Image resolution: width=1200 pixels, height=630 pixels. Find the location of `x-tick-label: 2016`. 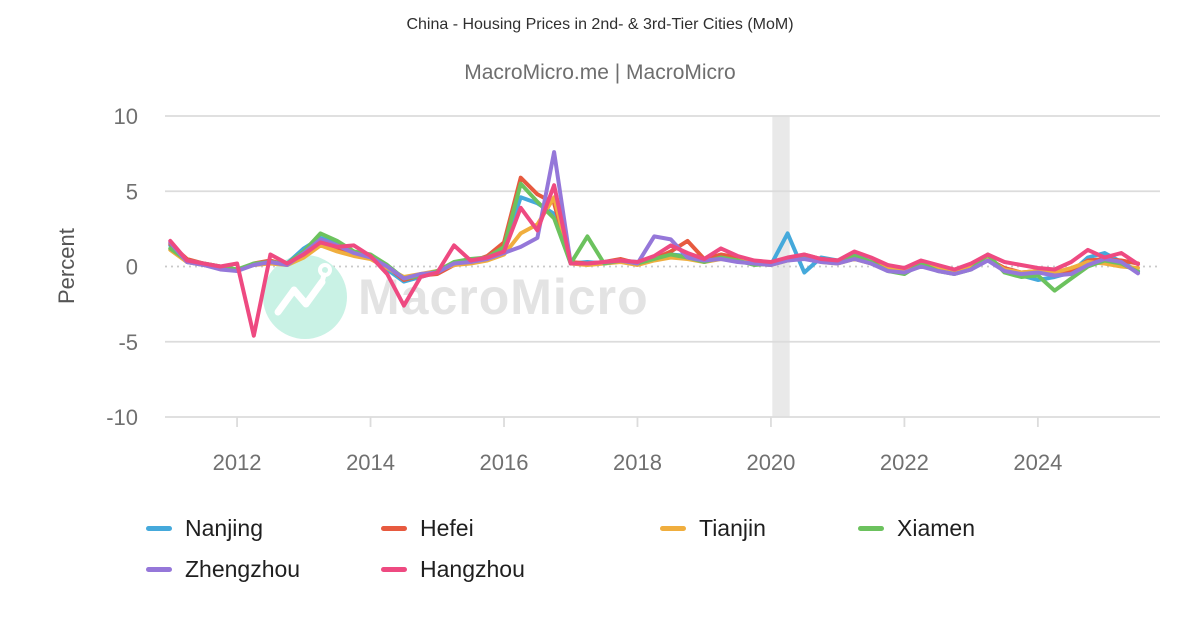

x-tick-label: 2016 is located at coordinates (504, 462).